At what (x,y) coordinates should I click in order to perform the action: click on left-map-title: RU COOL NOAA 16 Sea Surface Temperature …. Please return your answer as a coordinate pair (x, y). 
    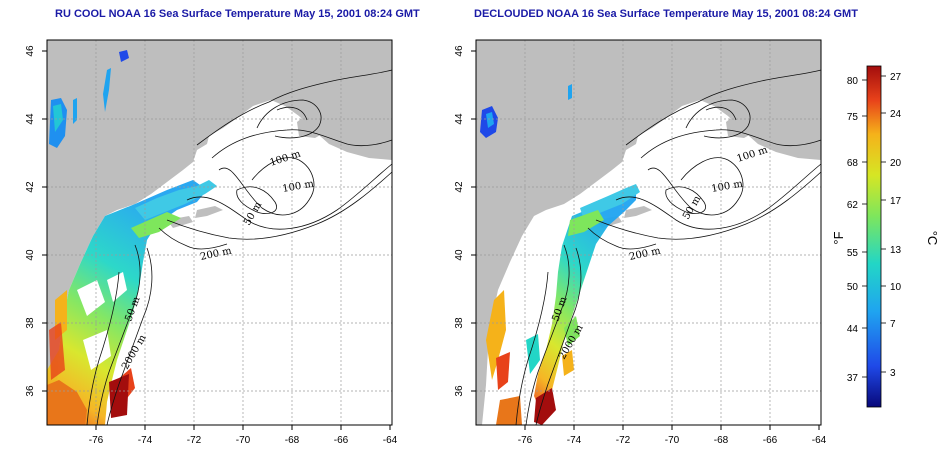
    Looking at the image, I should click on (237, 14).